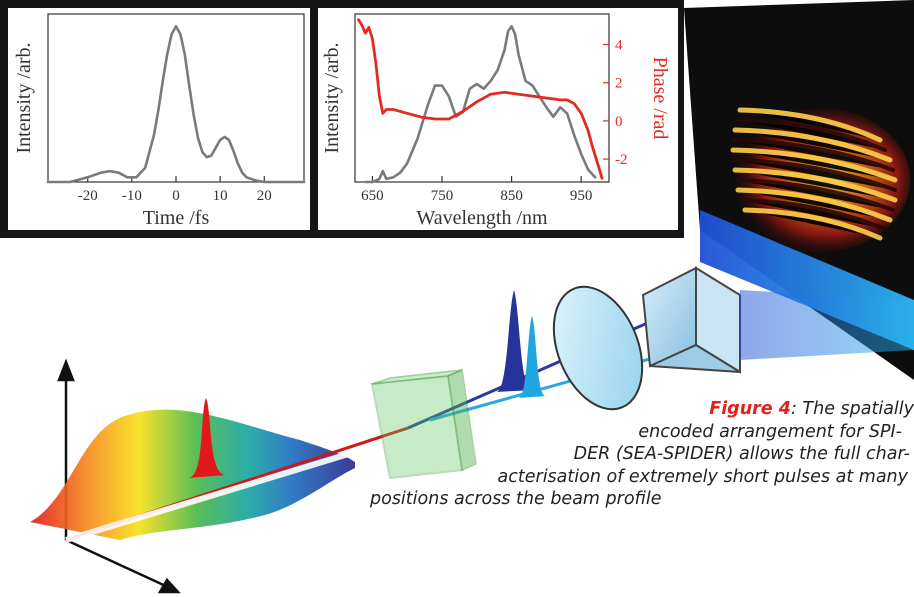 Image resolution: width=914 pixels, height=597 pixels. What do you see at coordinates (621, 160) in the screenshot?
I see `y2-tick-label: -2` at bounding box center [621, 160].